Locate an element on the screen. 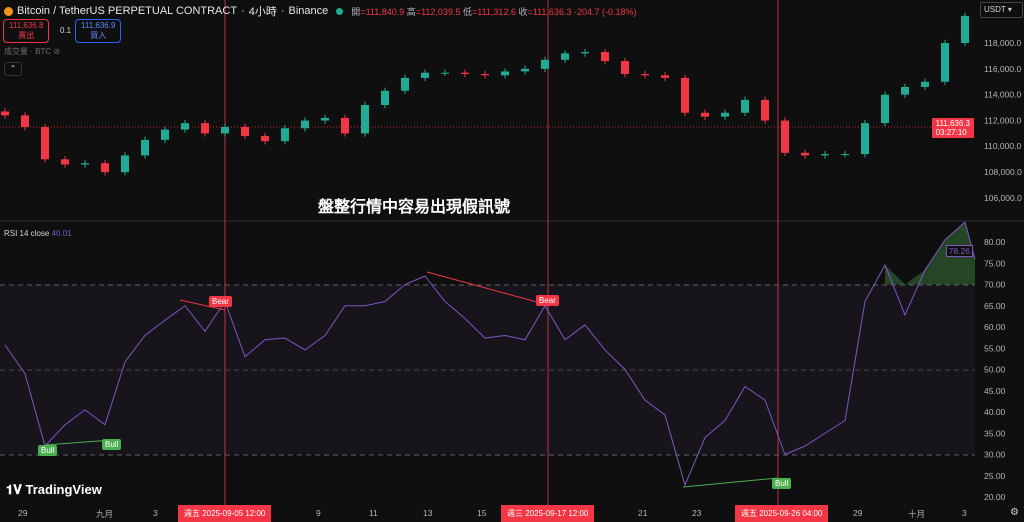  bear-divergence-line is located at coordinates (487, 288).